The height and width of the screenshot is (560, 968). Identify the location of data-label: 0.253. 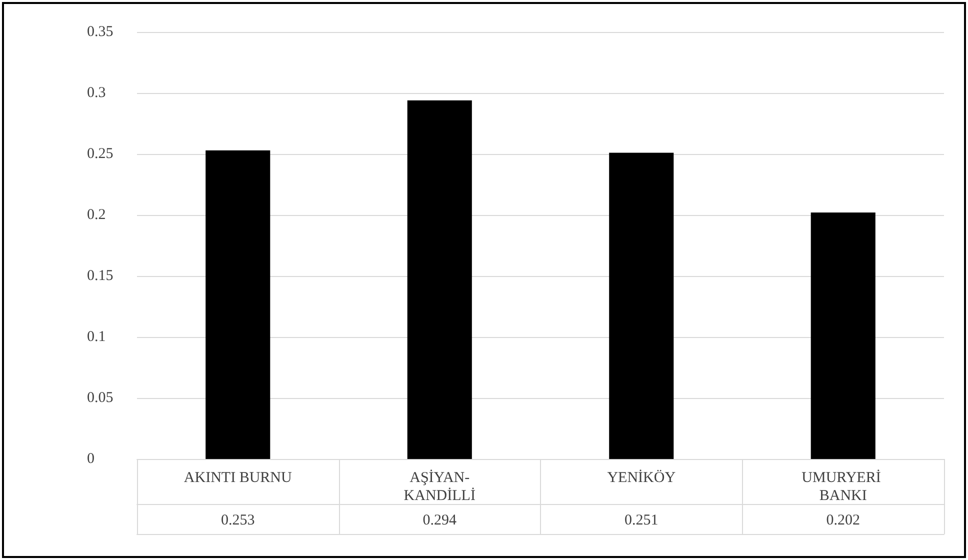
(238, 520).